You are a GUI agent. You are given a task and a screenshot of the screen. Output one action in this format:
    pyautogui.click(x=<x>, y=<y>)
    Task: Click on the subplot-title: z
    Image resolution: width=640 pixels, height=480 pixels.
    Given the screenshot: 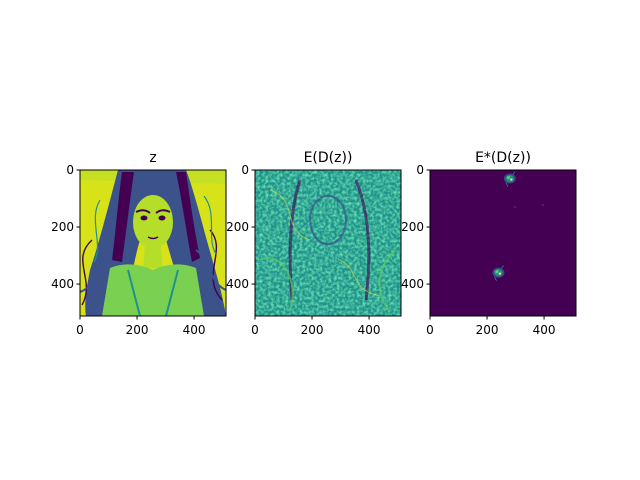 What is the action you would take?
    pyautogui.click(x=152, y=158)
    